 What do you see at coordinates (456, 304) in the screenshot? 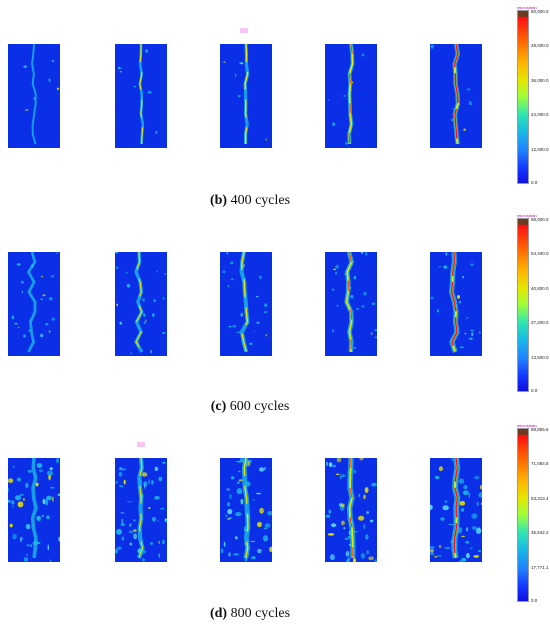
I see `strain-image-c5` at bounding box center [456, 304].